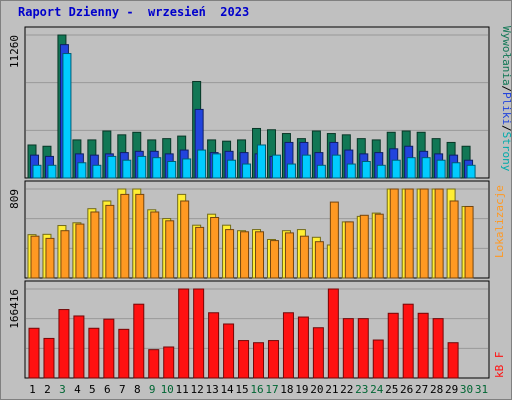 The width and height of the screenshot is (512, 400). What do you see at coordinates (14, 199) in the screenshot?
I see `panel-2-ymax-label: 809` at bounding box center [14, 199].